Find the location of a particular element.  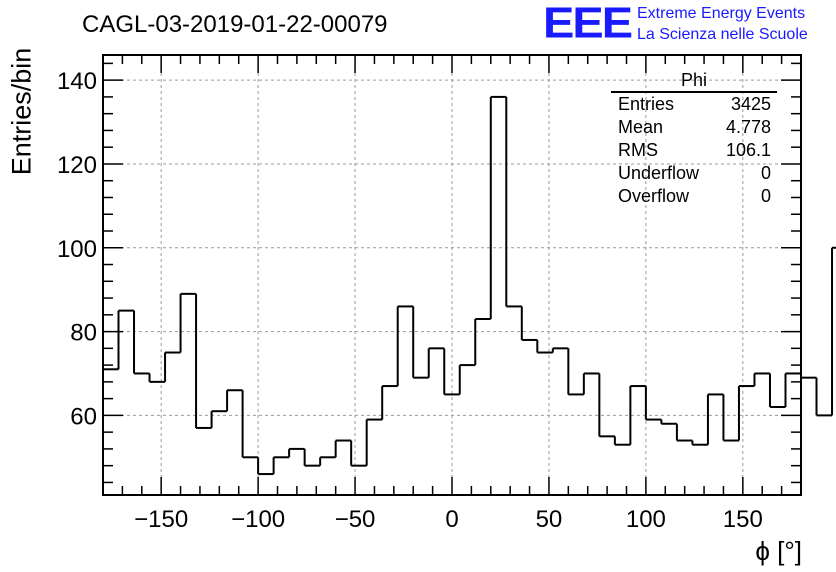

x-tick-label: −150 is located at coordinates (161, 519).